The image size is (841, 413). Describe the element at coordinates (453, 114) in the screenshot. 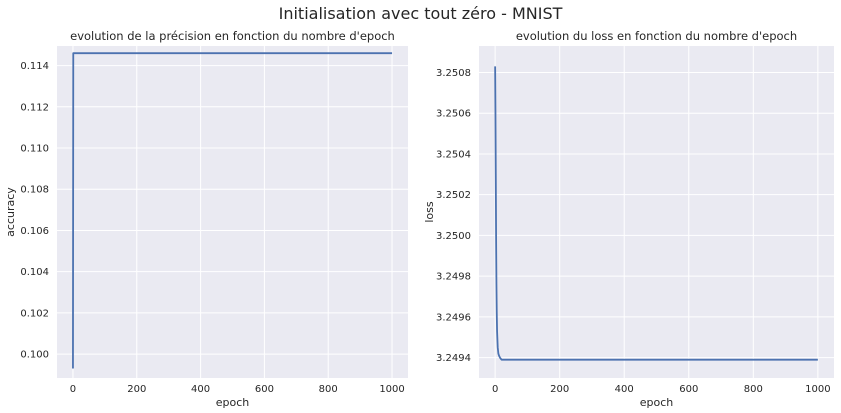

I see `y-tick-label: 3.2506` at that location.